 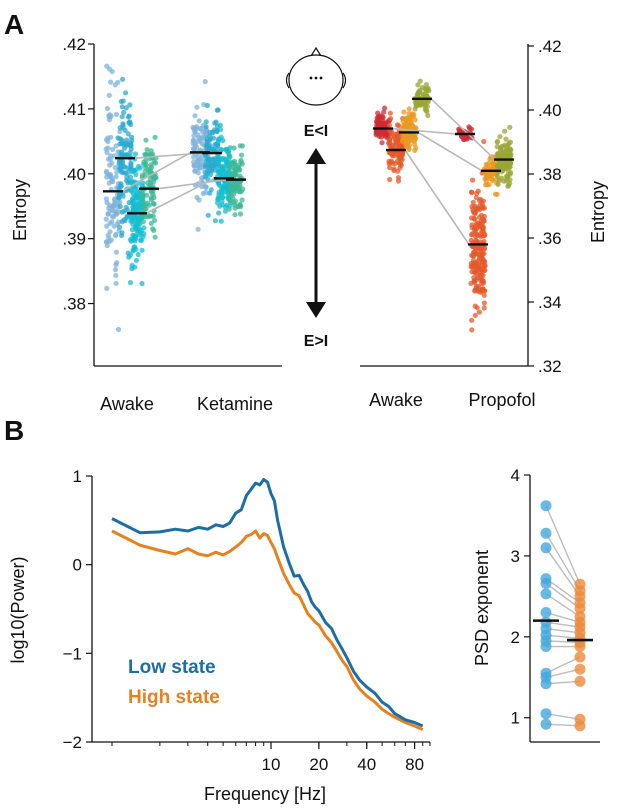 I want to click on y-tick-label: .36, so click(x=550, y=238).